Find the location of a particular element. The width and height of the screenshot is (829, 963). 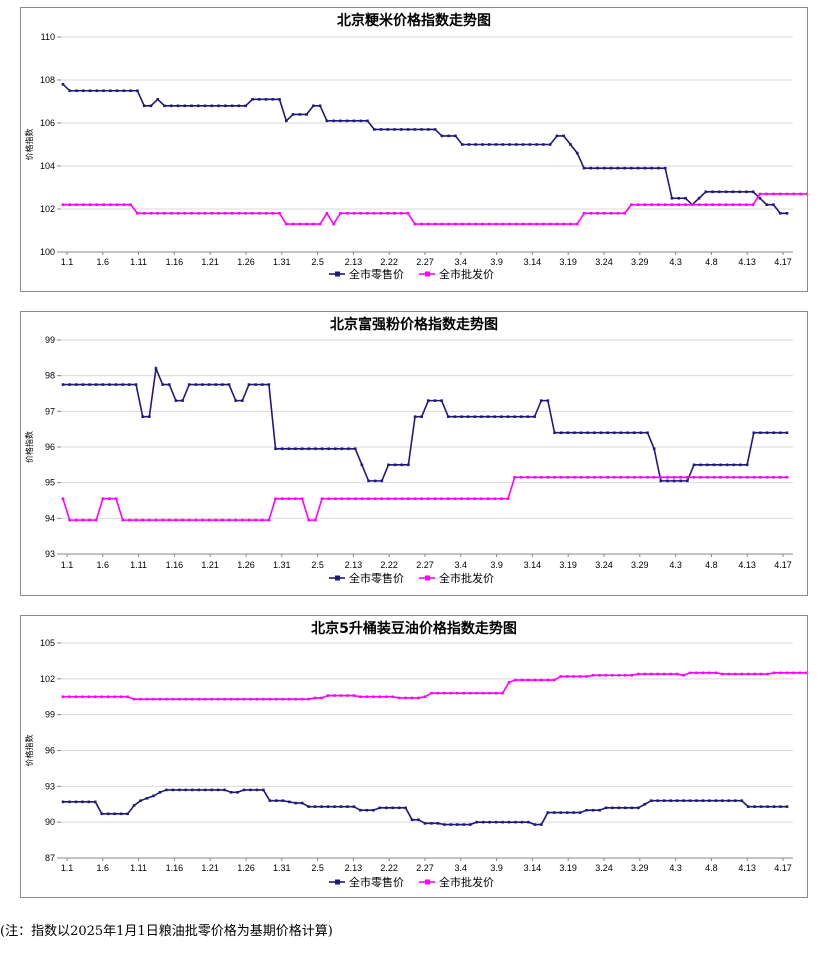

x-tick-label: 2.13 is located at coordinates (354, 262).